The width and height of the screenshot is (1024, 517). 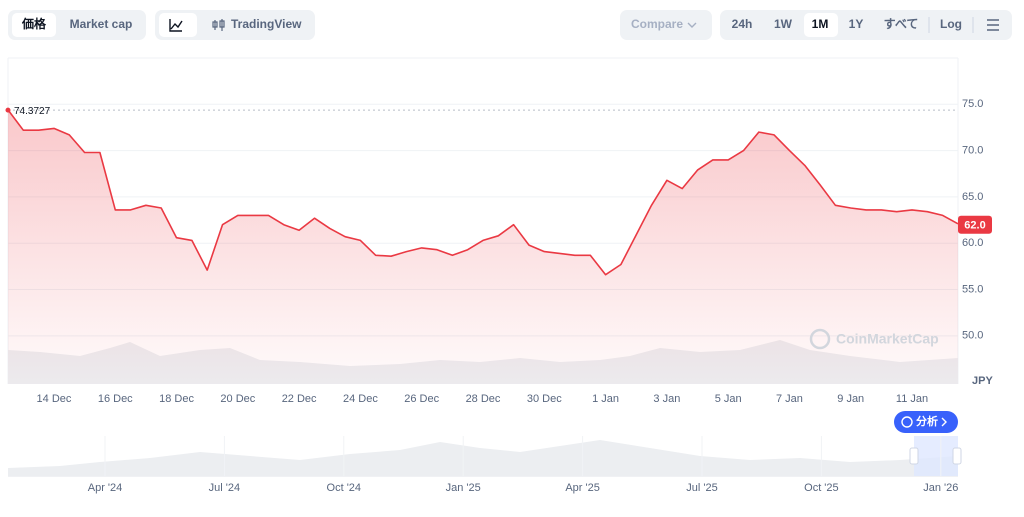 What do you see at coordinates (115, 399) in the screenshot?
I see `x-tick-label: 16 Dec` at bounding box center [115, 399].